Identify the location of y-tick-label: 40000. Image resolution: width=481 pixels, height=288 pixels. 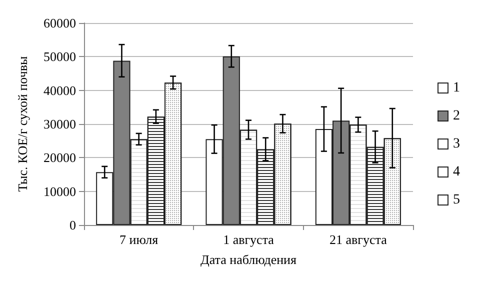
(60, 90).